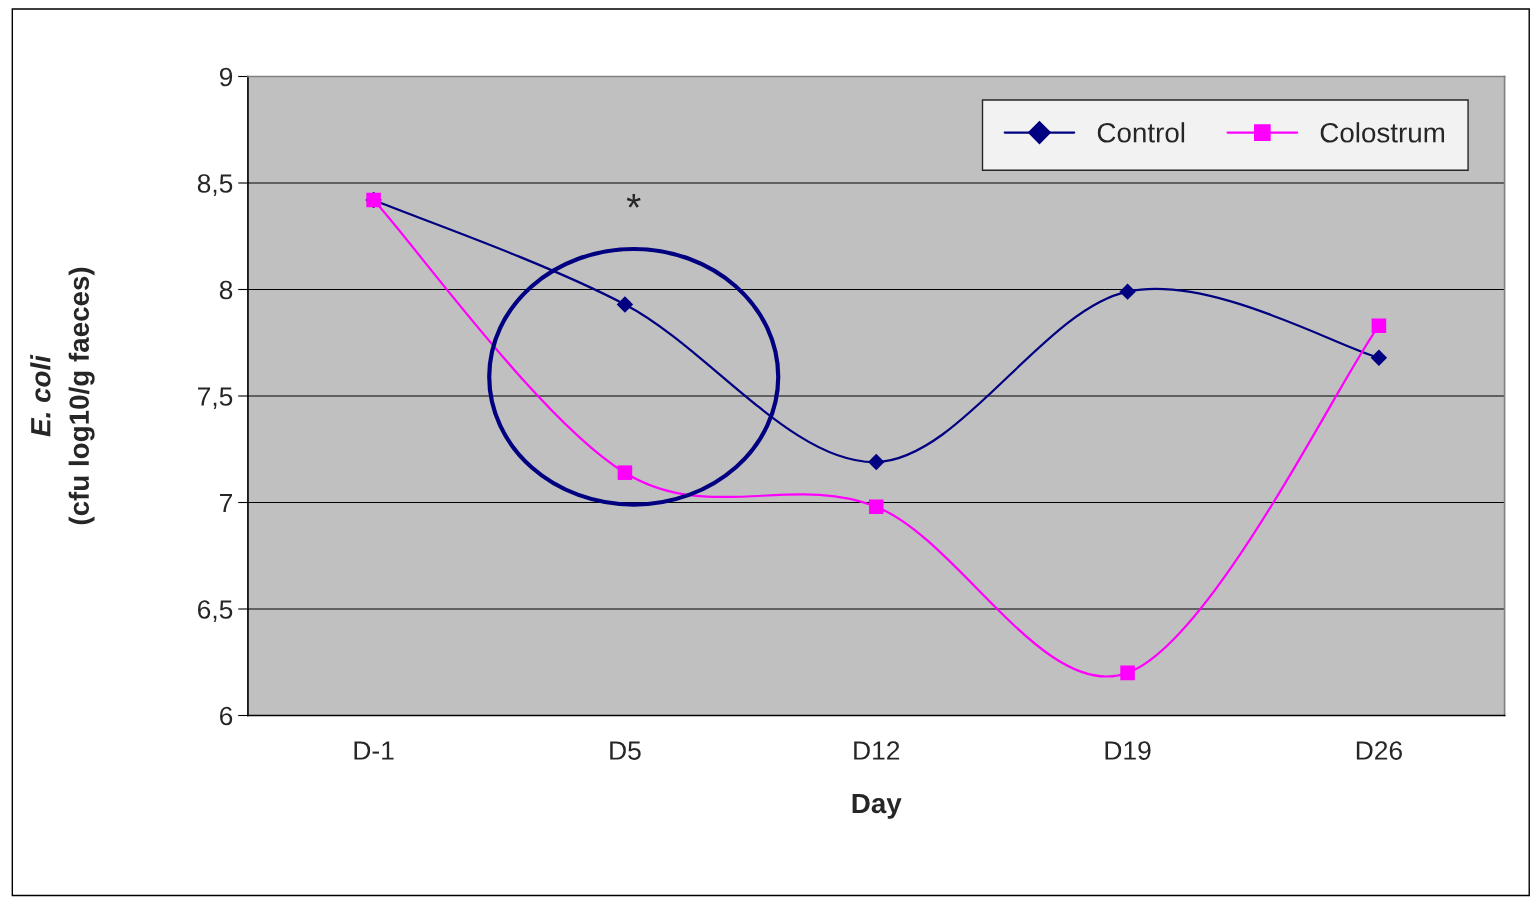  Describe the element at coordinates (374, 750) in the screenshot. I see `x-tick-label: D-1` at that location.